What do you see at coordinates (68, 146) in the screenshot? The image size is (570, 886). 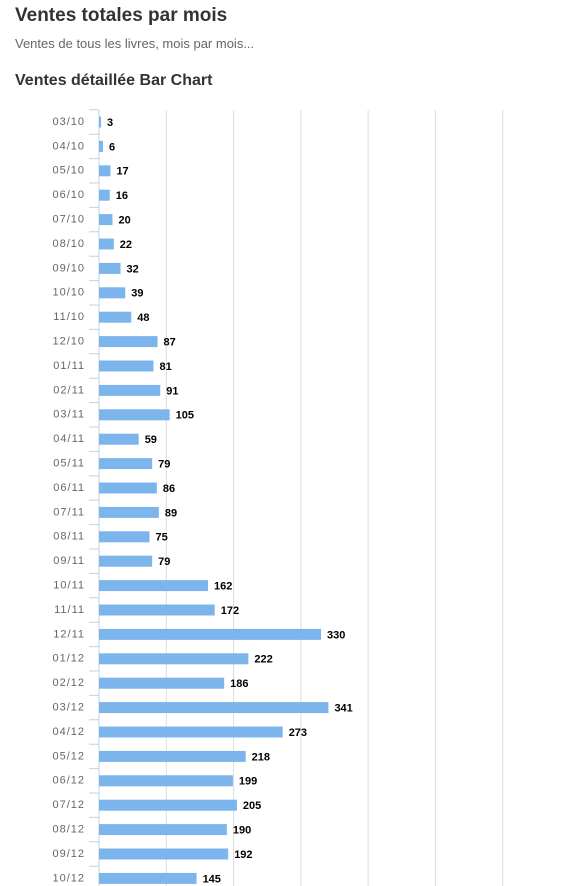 I see `y-tick-label: 04/10` at bounding box center [68, 146].